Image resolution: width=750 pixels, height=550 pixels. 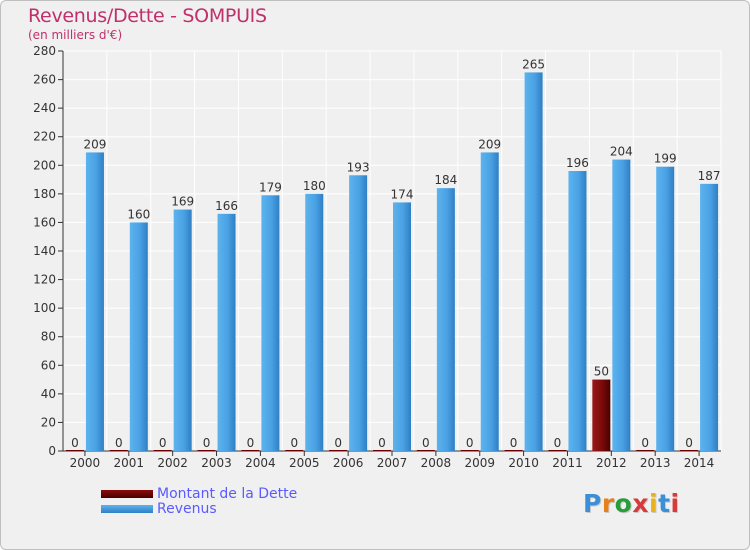 What do you see at coordinates (75, 35) in the screenshot?
I see `chart-subtitle: (en milliers d'€)` at bounding box center [75, 35].